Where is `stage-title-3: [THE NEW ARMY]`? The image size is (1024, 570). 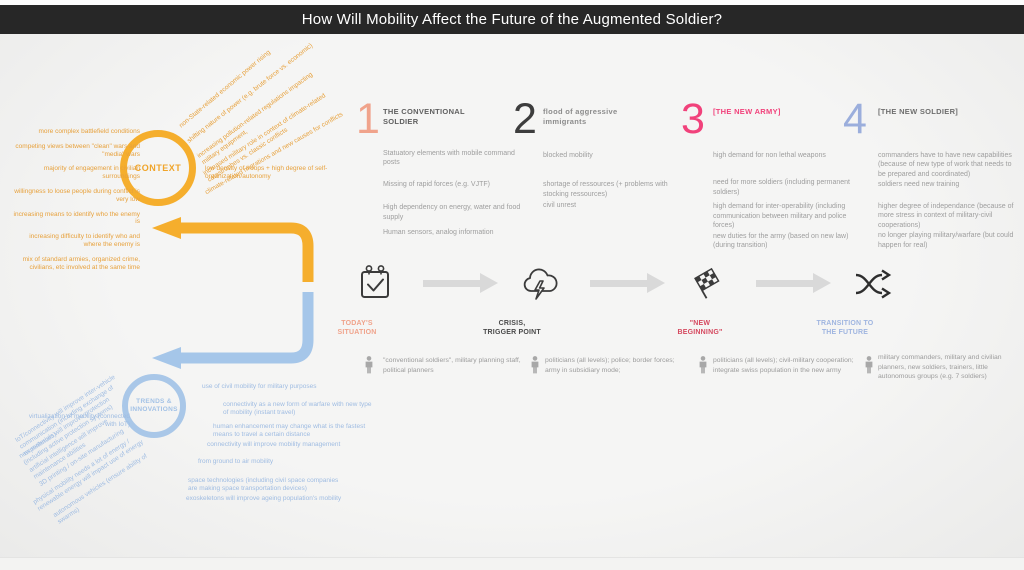 stage-title-3: [THE NEW ARMY] is located at coordinates (747, 111).